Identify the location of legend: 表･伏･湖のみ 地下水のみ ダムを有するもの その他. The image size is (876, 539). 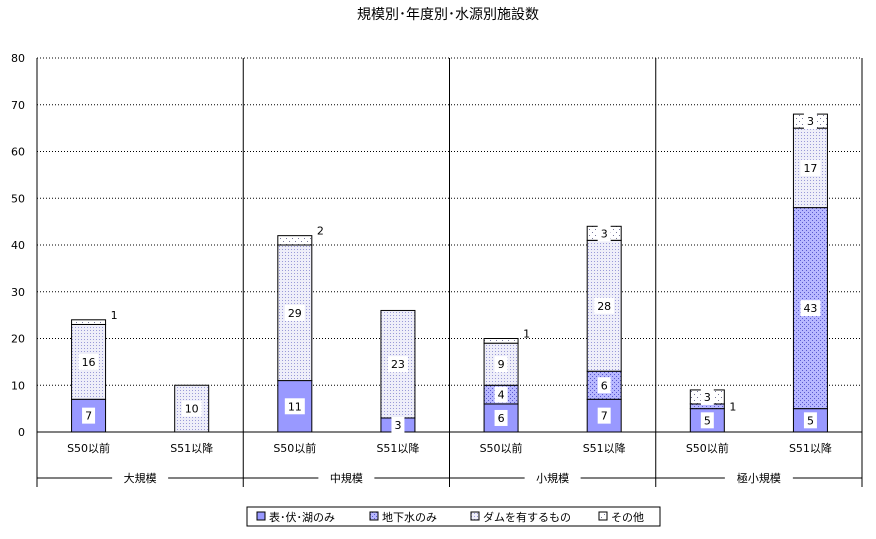
(453, 516).